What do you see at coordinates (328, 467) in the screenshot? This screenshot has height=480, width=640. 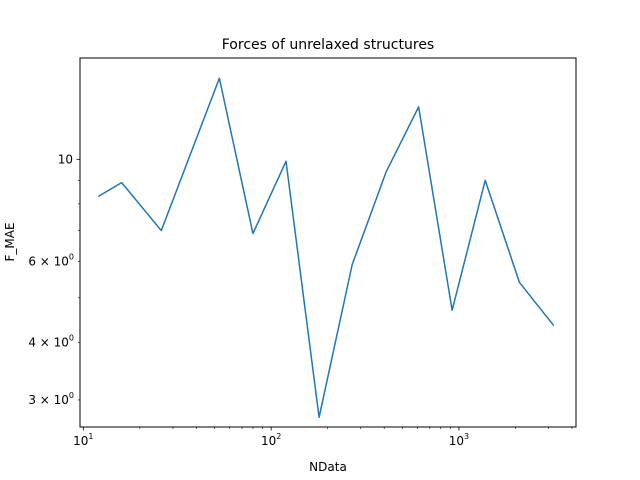 I see `x-axis-label: NData` at bounding box center [328, 467].